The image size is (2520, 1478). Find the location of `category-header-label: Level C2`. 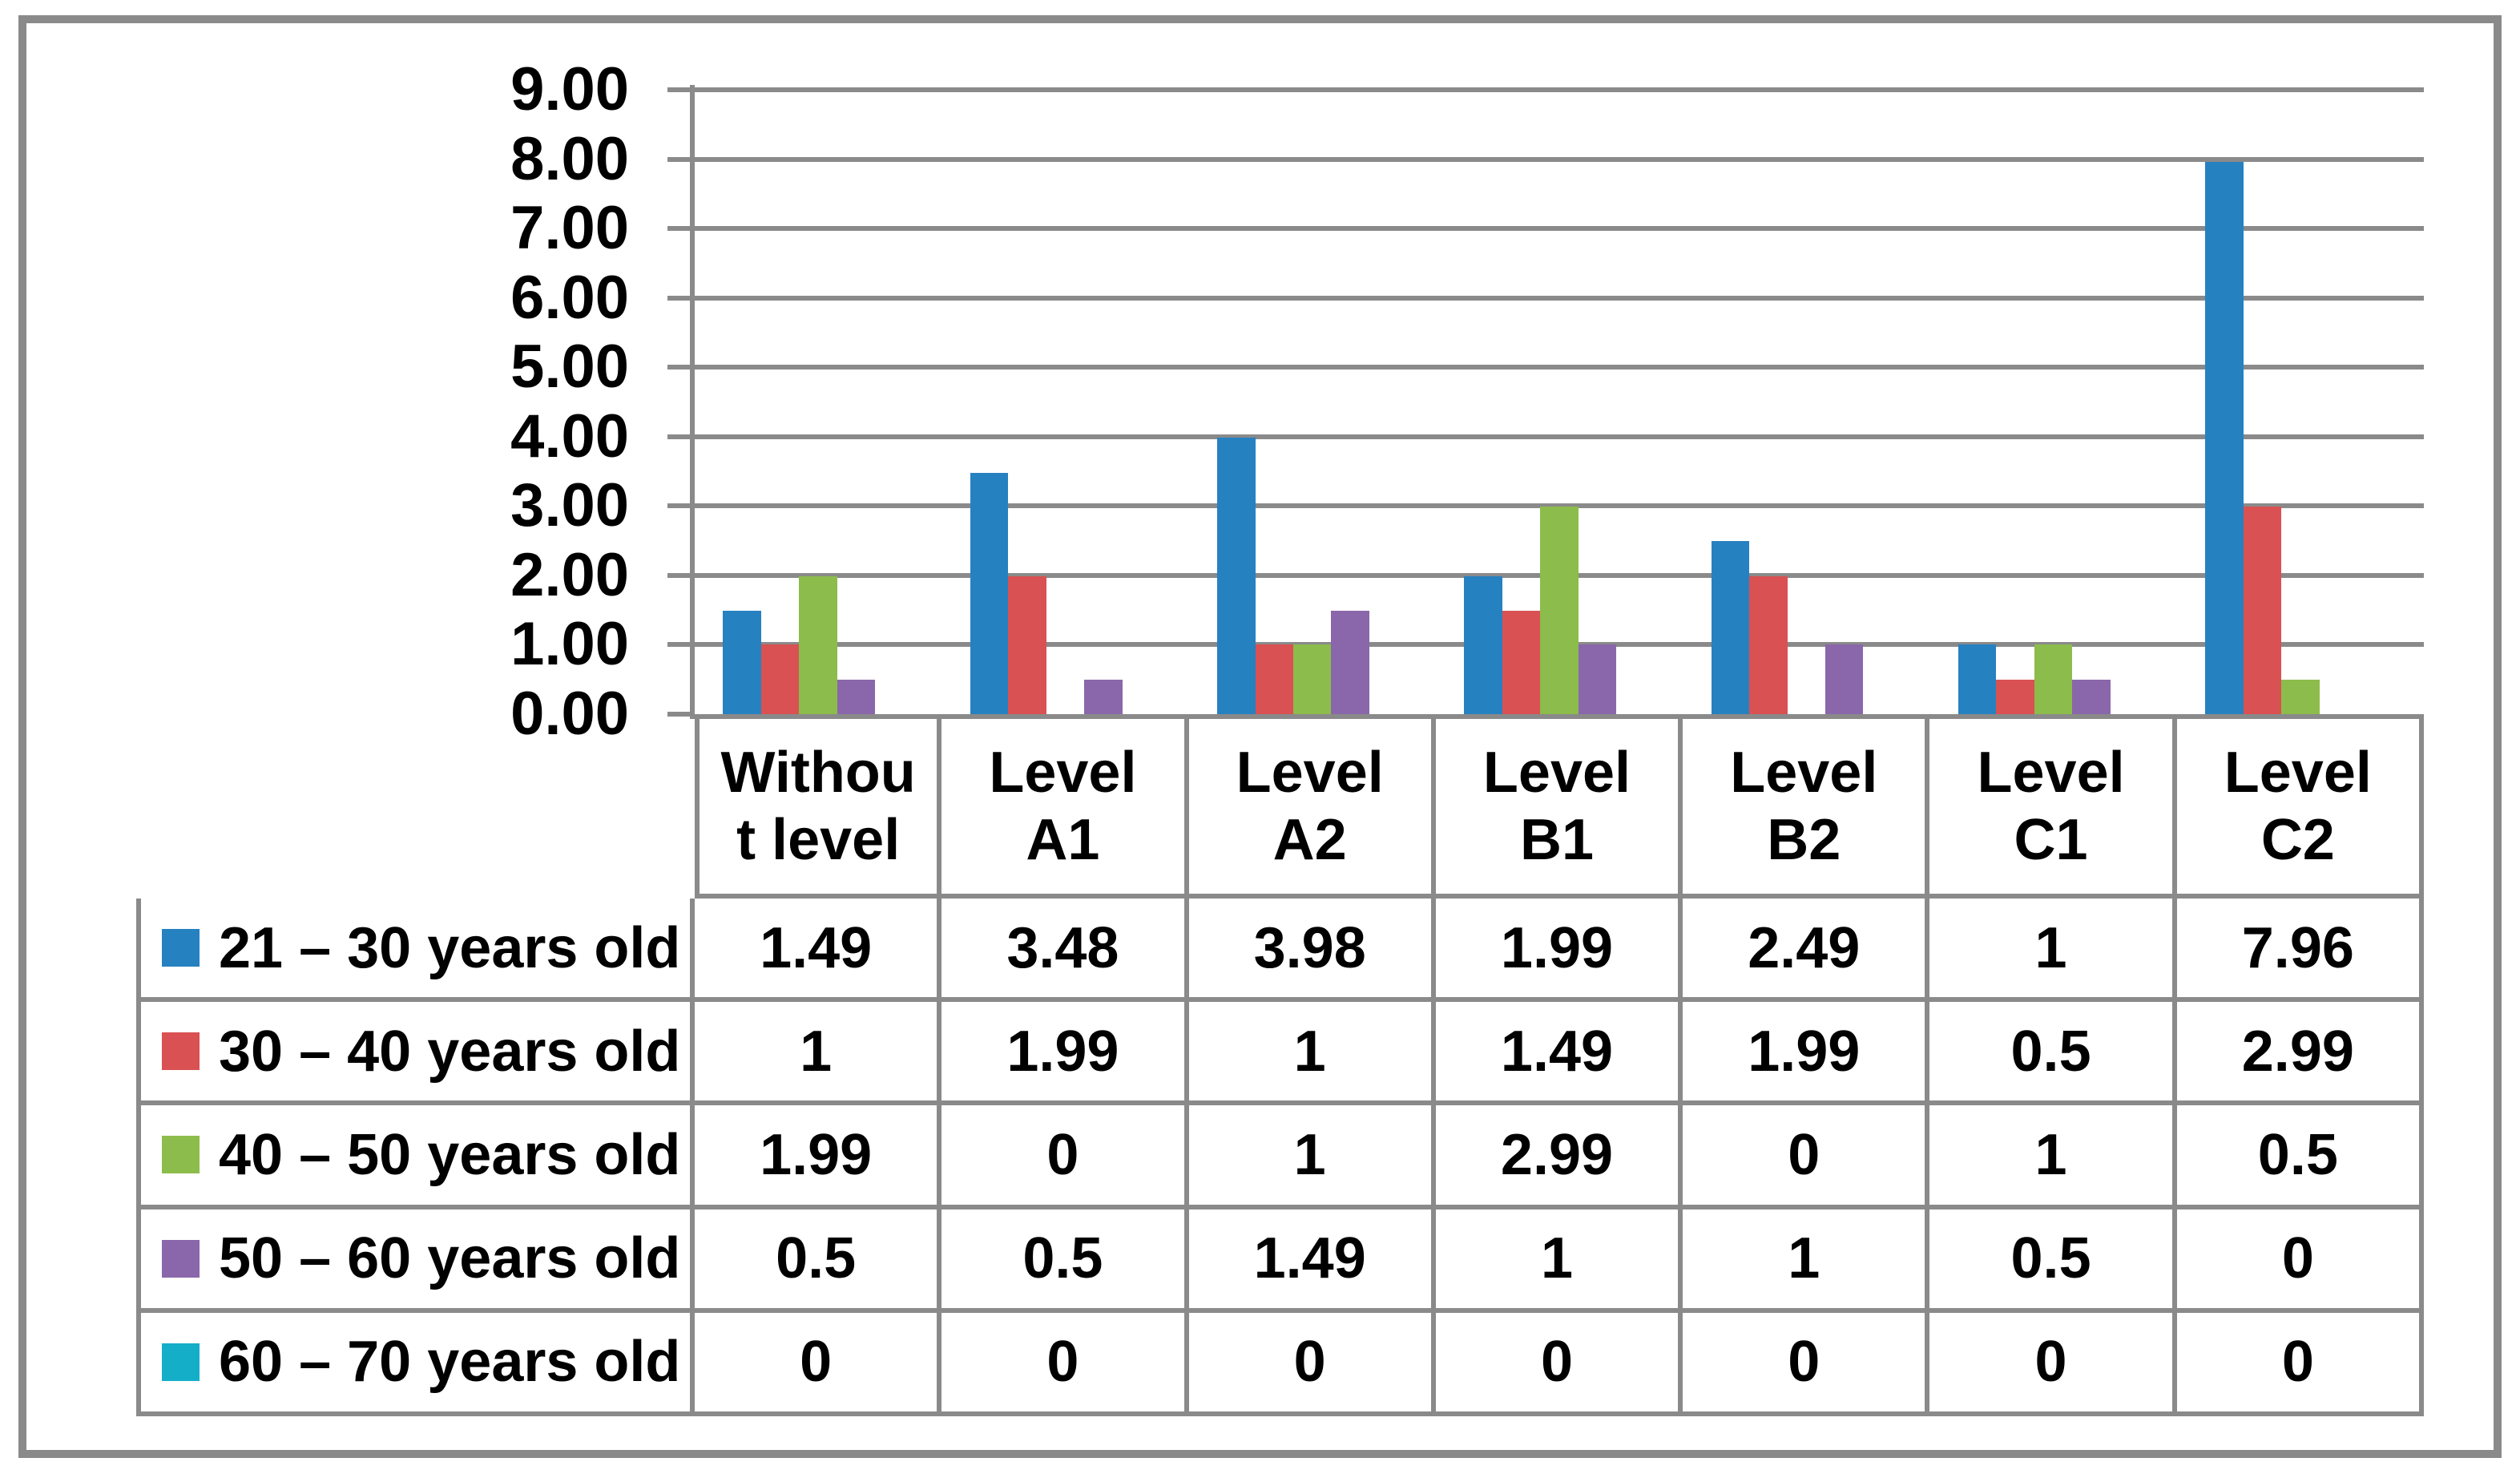

category-header-label: Level C2 is located at coordinates (2298, 806).